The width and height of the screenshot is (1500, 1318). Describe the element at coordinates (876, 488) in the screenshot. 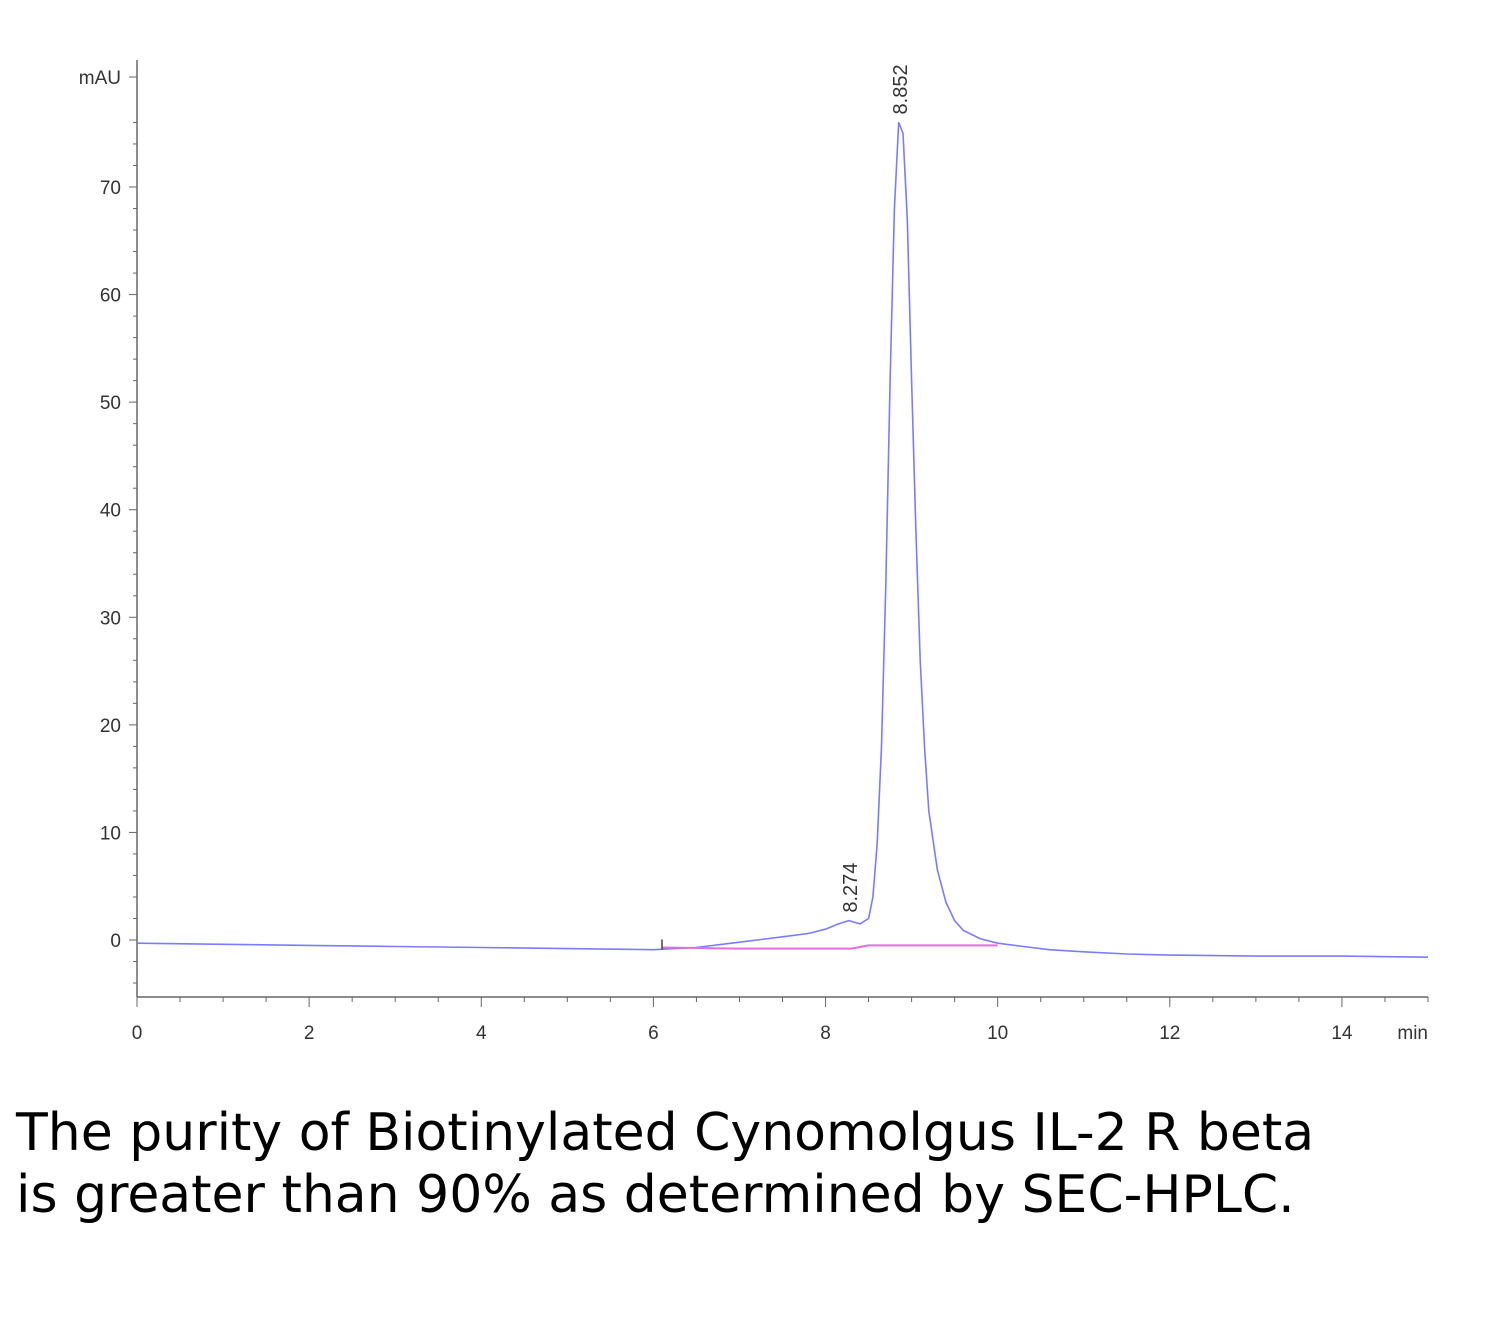

I see `labels-group: 8.274 8.852` at that location.